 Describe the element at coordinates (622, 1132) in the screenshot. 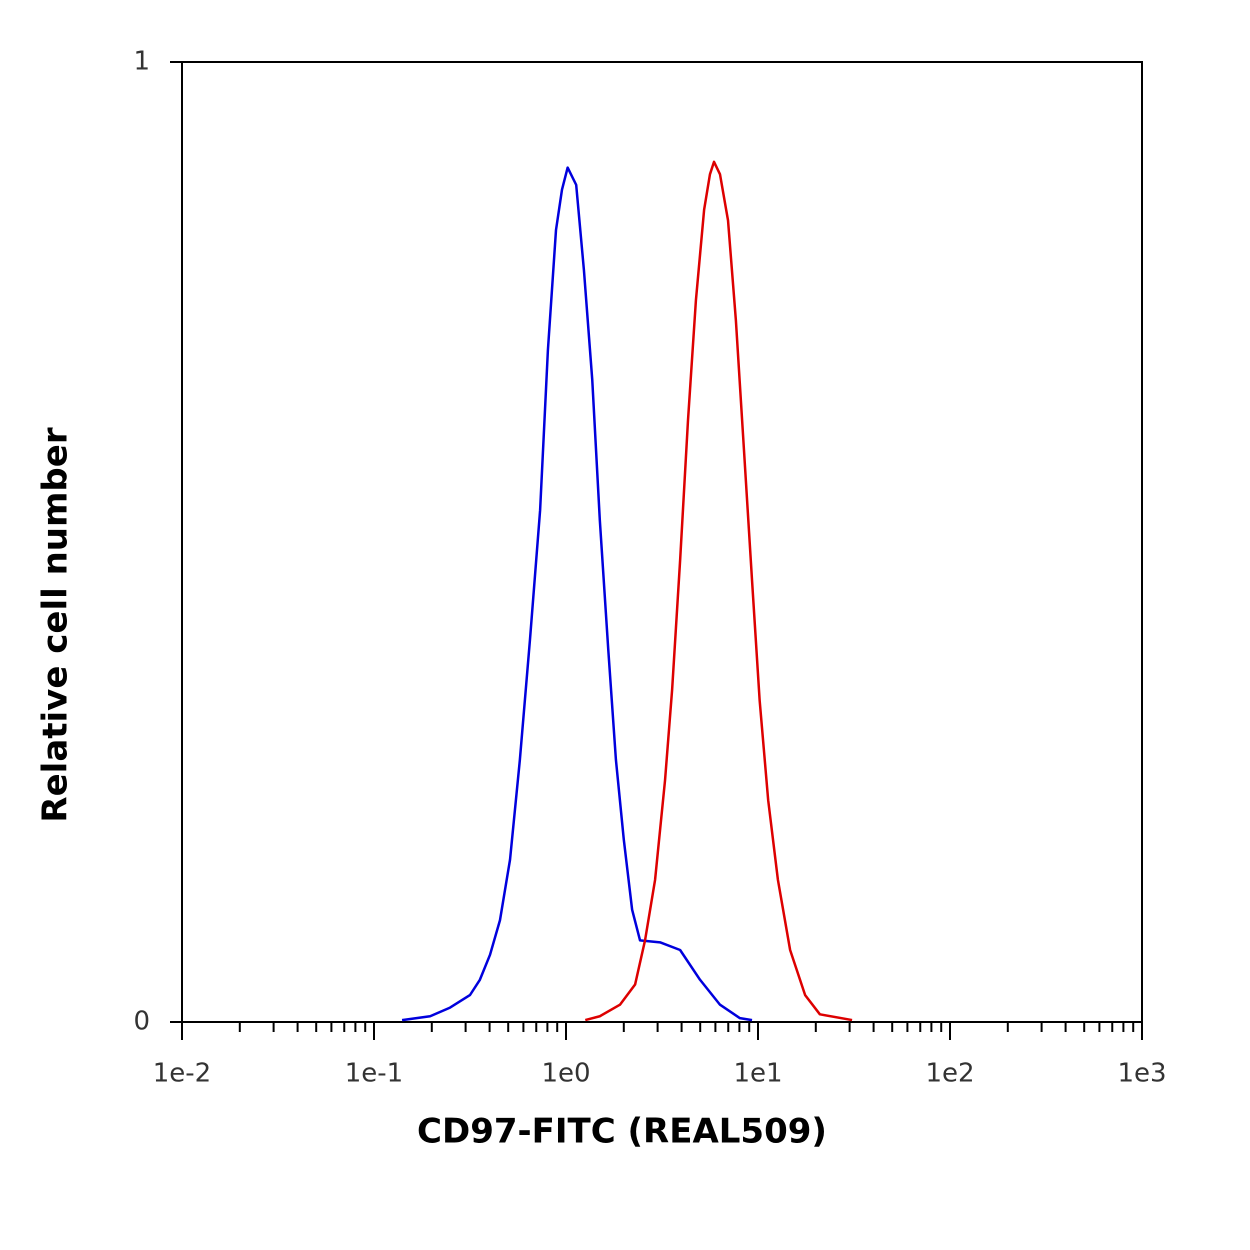

I see `x-axis-title: CD97-FITC (REAL509)` at that location.